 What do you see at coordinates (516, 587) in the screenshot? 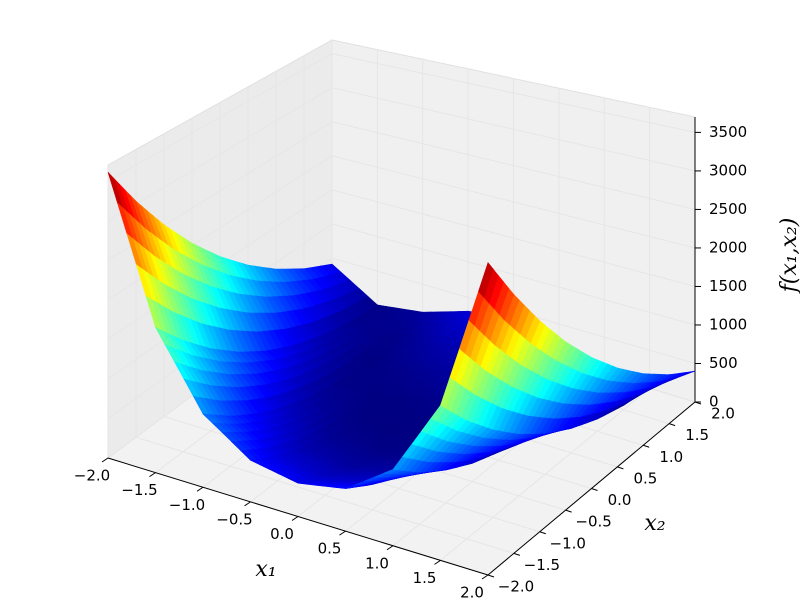
I see `y-tick-label: −2.0` at bounding box center [516, 587].